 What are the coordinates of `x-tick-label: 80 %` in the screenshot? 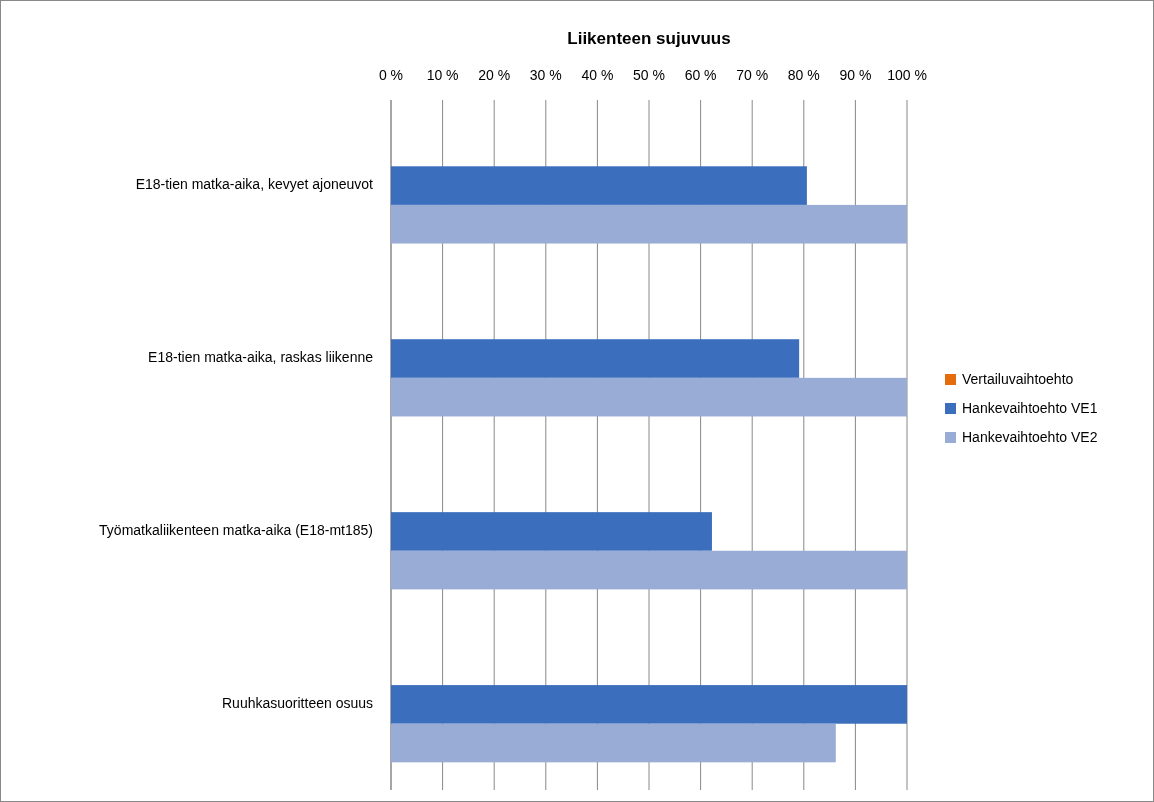 It's located at (803, 75).